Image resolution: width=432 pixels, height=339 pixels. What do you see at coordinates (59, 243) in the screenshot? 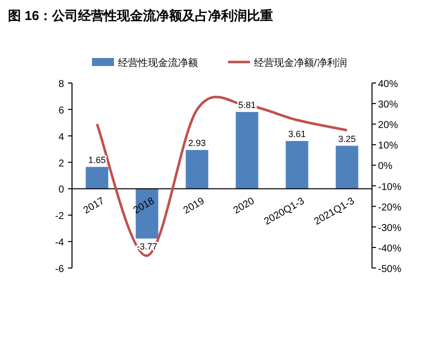
I see `y-tick-label: -4` at bounding box center [59, 243].